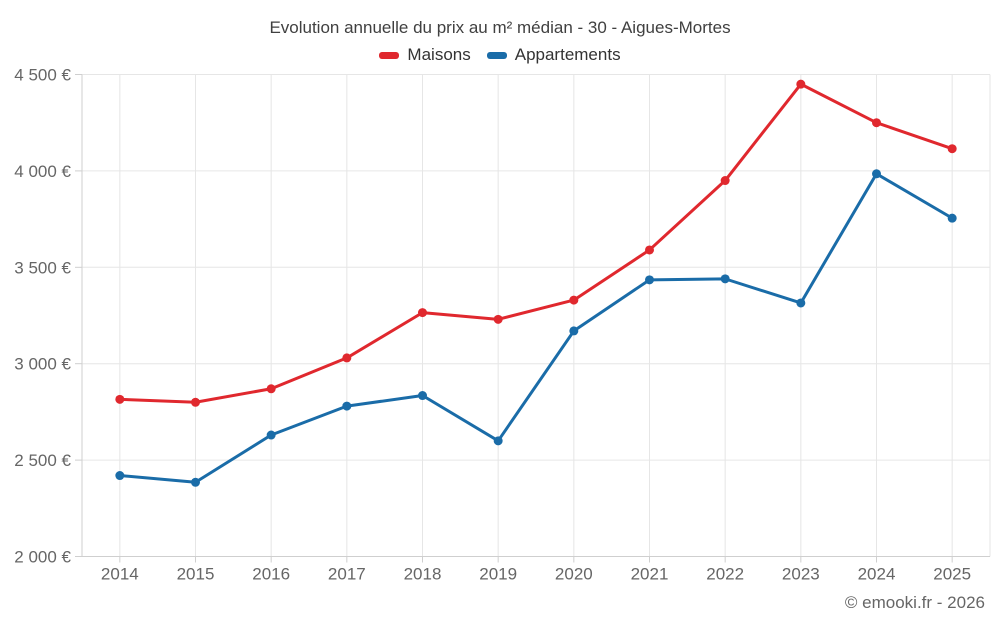 The width and height of the screenshot is (1000, 625). Describe the element at coordinates (42, 267) in the screenshot. I see `y-axis-label: 3 500 €` at that location.